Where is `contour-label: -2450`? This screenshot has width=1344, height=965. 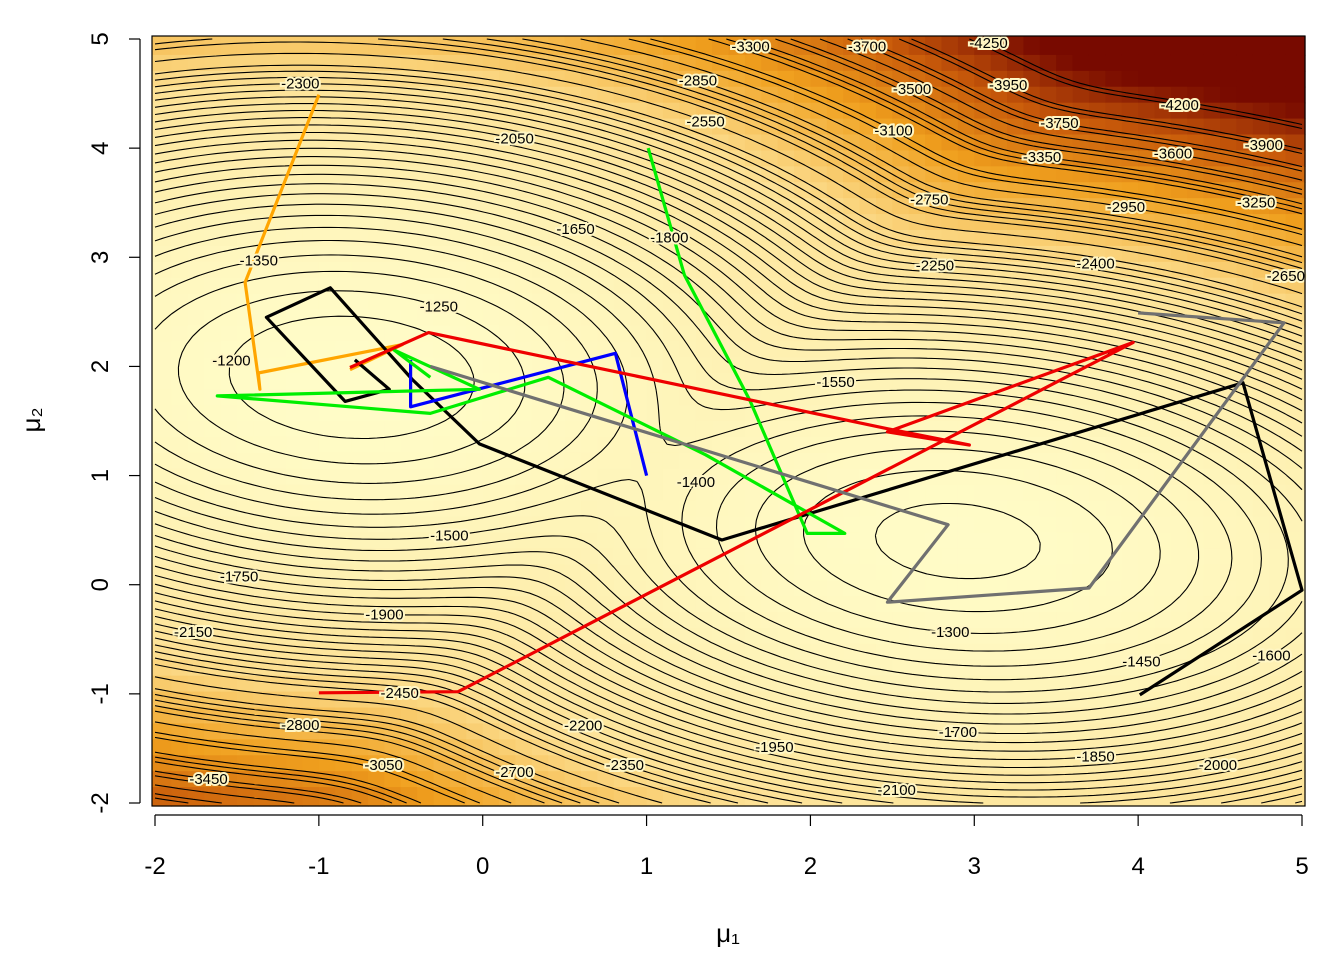 contour-label: -2450 is located at coordinates (400, 693).